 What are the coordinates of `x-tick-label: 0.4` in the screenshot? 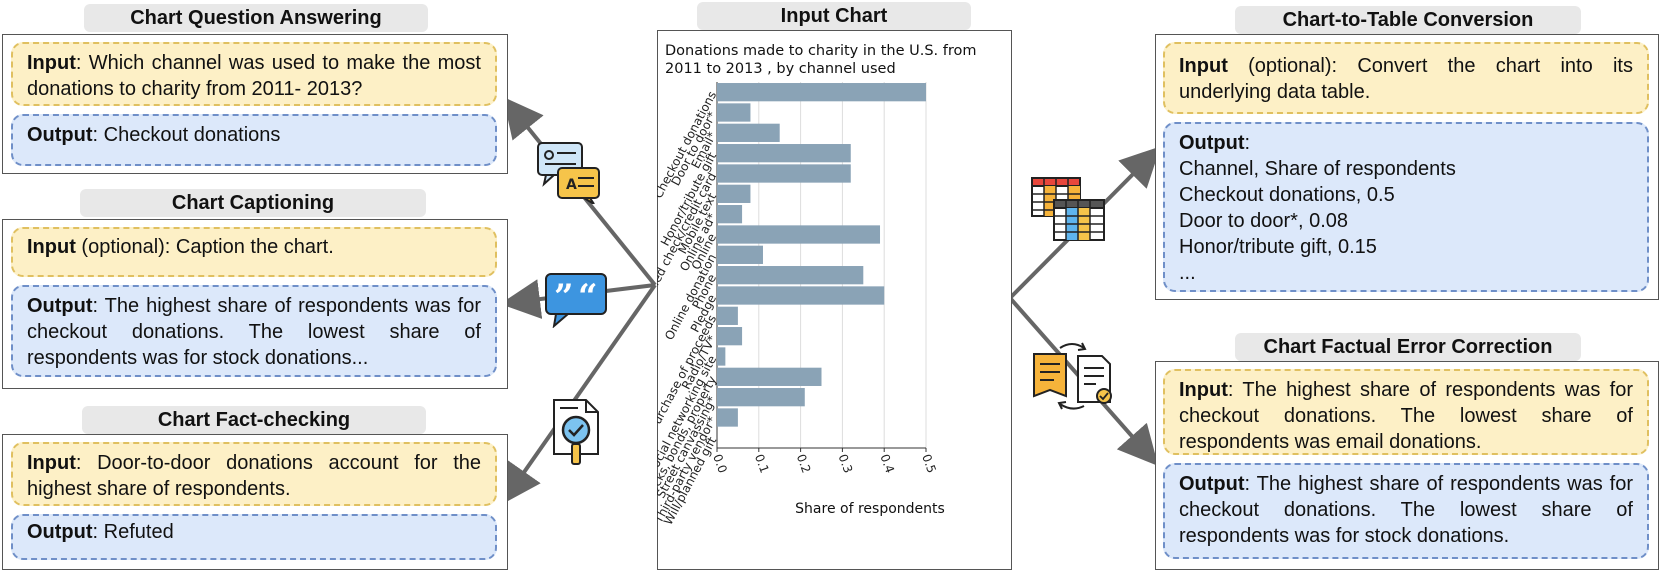 It's located at (887, 463).